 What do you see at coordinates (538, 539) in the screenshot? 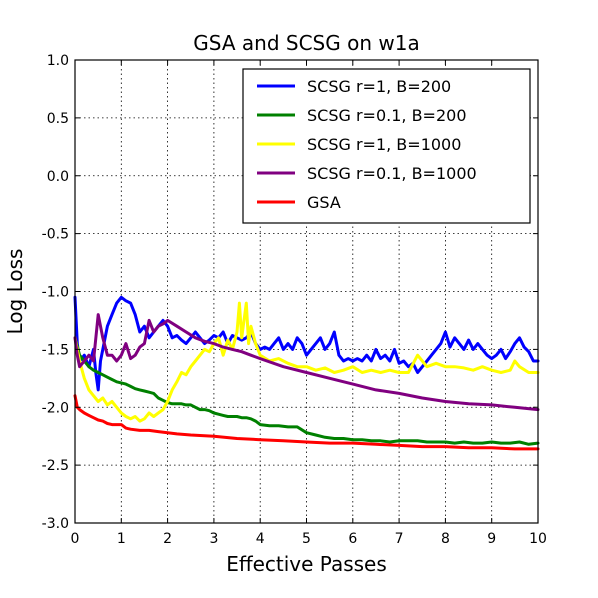
I see `x-tick-label: 10` at bounding box center [538, 539].